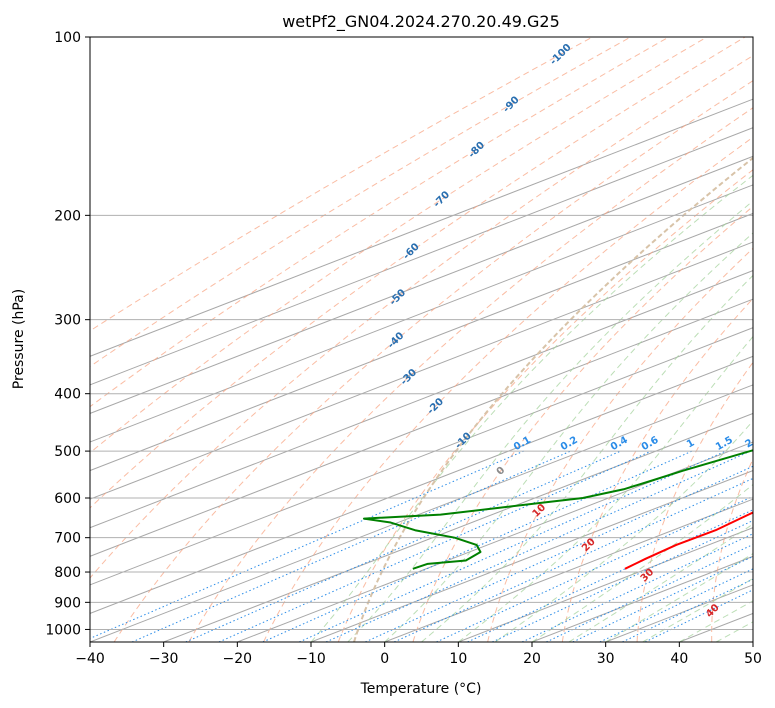 Image resolution: width=775 pixels, height=708 pixels. Describe the element at coordinates (238, 659) in the screenshot. I see `x-tick-label: −20` at that location.